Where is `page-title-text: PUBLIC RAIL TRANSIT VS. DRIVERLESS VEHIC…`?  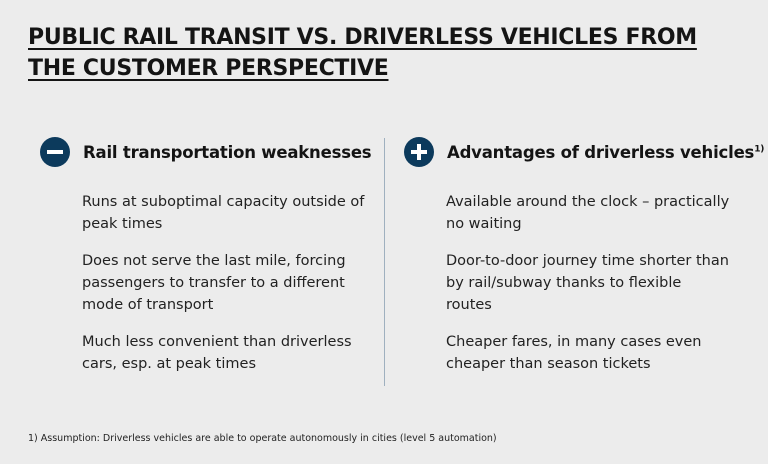 page-title-text: PUBLIC RAIL TRANSIT VS. DRIVERLESS VEHIC… is located at coordinates (362, 53).